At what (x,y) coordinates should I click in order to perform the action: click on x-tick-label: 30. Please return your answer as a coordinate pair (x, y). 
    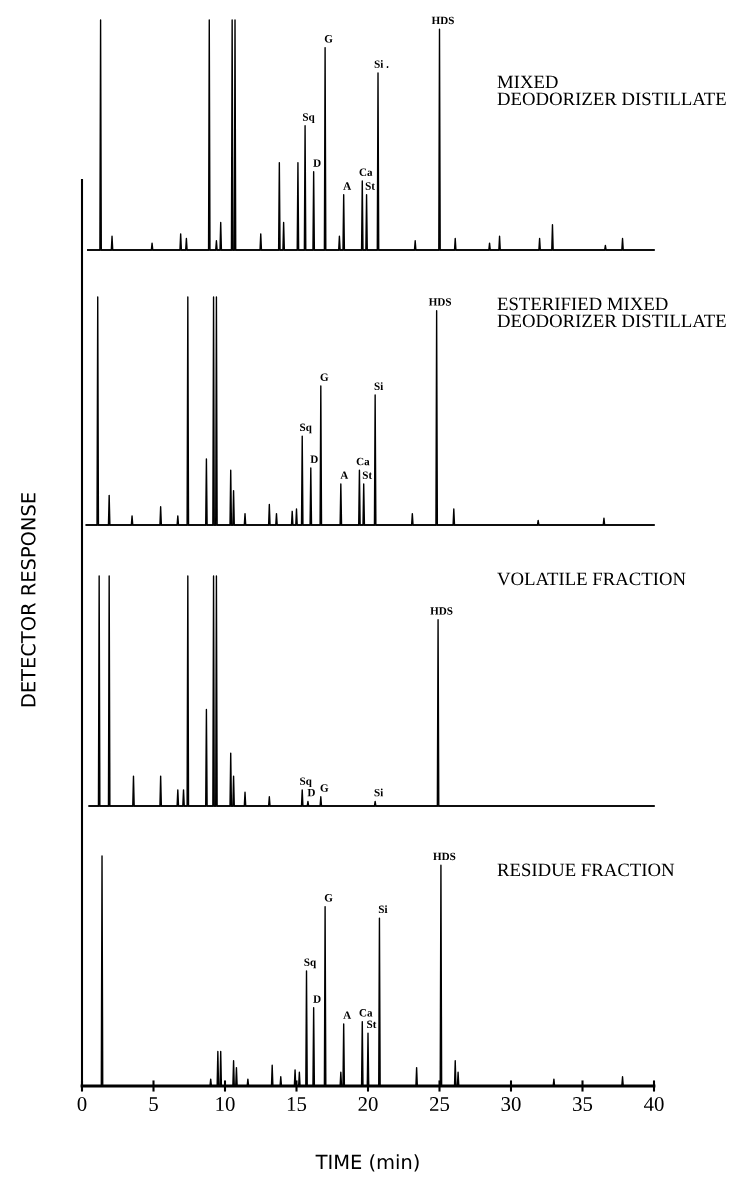
    Looking at the image, I should click on (511, 1104).